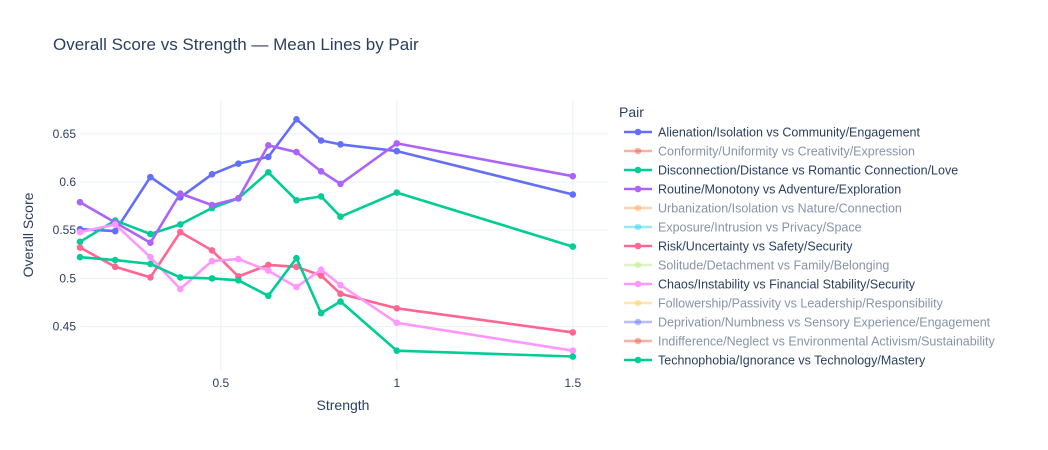 This screenshot has height=450, width=1048. What do you see at coordinates (343, 405) in the screenshot?
I see `x-axis-title: Strength` at bounding box center [343, 405].